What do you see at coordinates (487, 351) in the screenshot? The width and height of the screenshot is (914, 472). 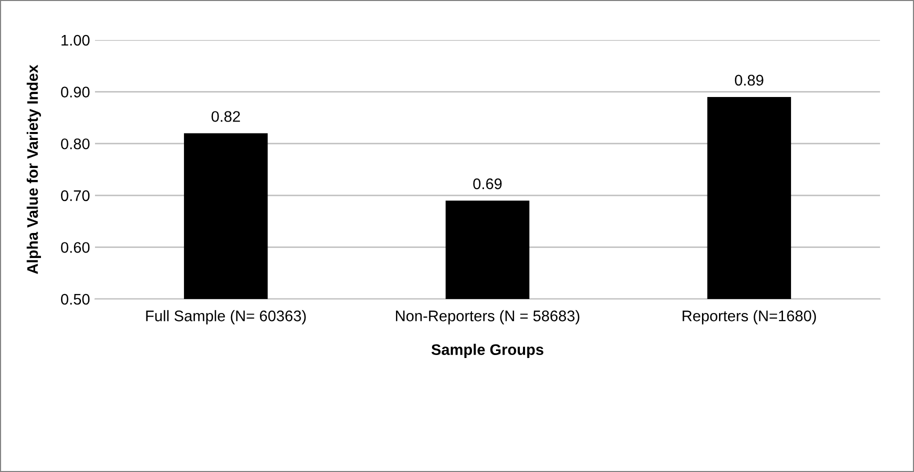 I see `x-axis-title: Sample Groups` at bounding box center [487, 351].